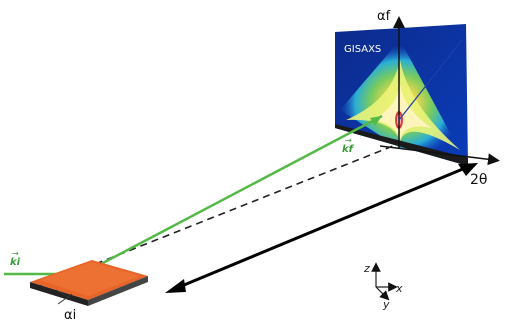 This screenshot has width=506, height=321. I want to click on sample-front, so click(59, 294).